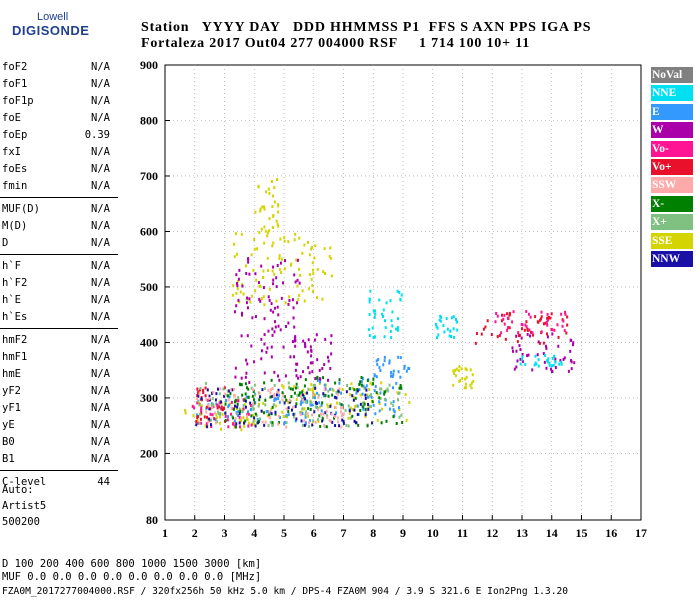 The width and height of the screenshot is (700, 600). Describe the element at coordinates (149, 398) in the screenshot. I see `y-tick-label: 300` at that location.